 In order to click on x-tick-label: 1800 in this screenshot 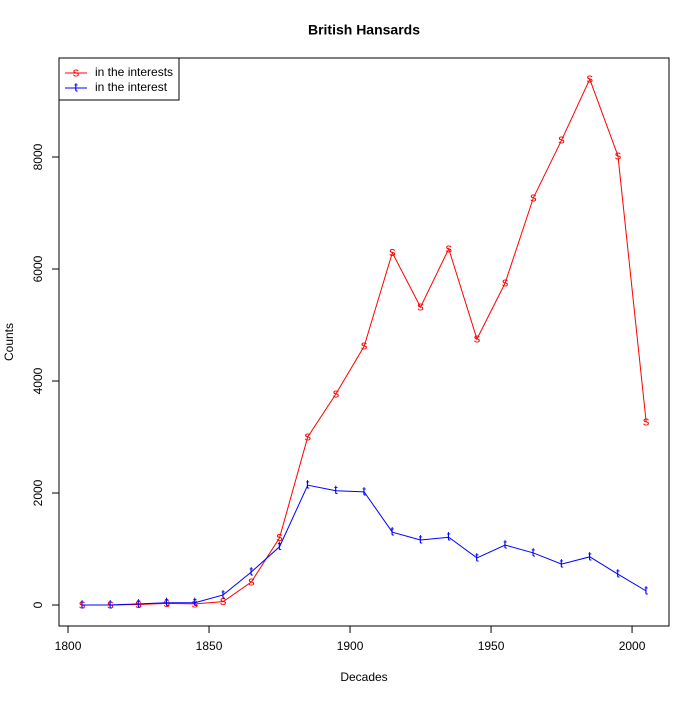, I will do `click(68, 646)`.